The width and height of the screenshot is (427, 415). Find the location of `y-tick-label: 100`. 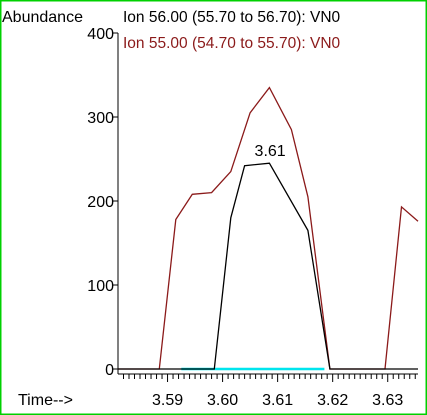

y-tick-label: 100 is located at coordinates (100, 286).